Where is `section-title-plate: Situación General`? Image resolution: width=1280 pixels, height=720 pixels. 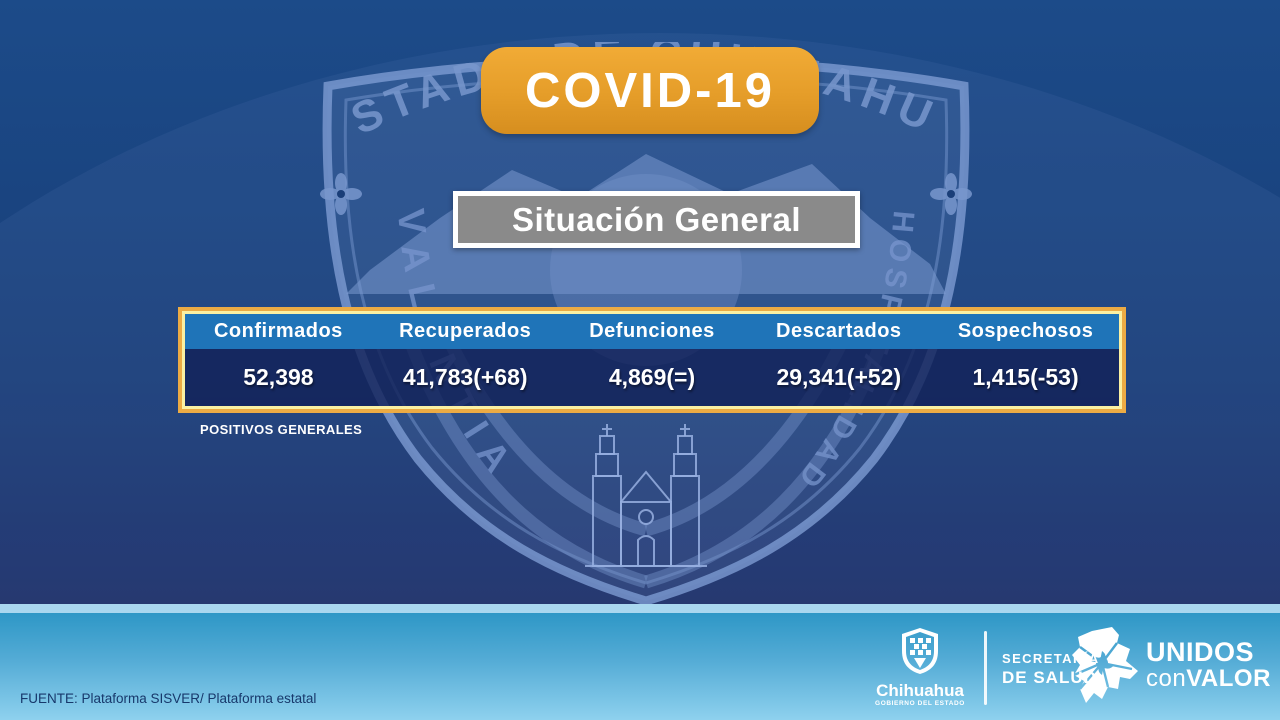 section-title-plate: Situación General is located at coordinates (656, 219).